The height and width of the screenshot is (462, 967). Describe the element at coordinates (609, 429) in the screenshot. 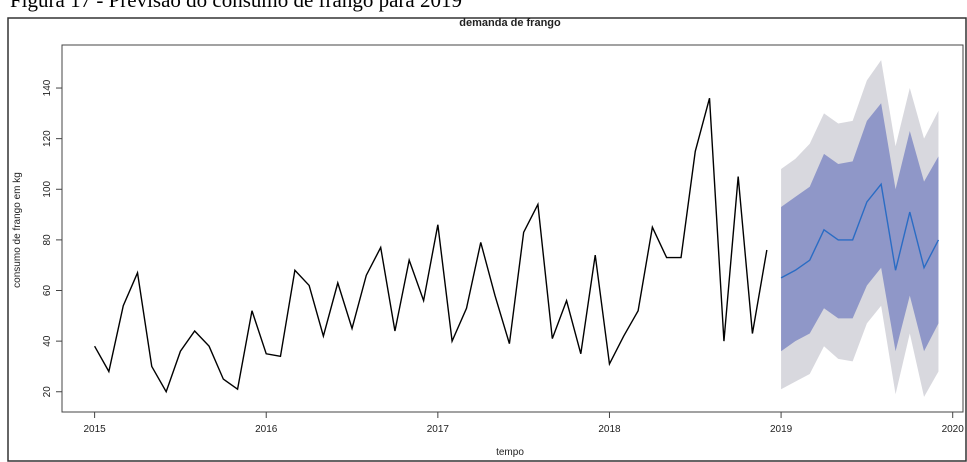

I see `x-tick-label: 2018` at that location.